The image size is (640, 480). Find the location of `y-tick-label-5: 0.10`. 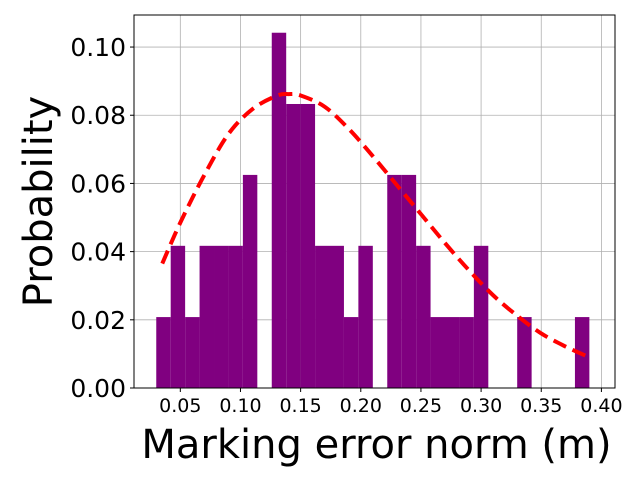

y-tick-label-5: 0.10 is located at coordinates (98, 47).